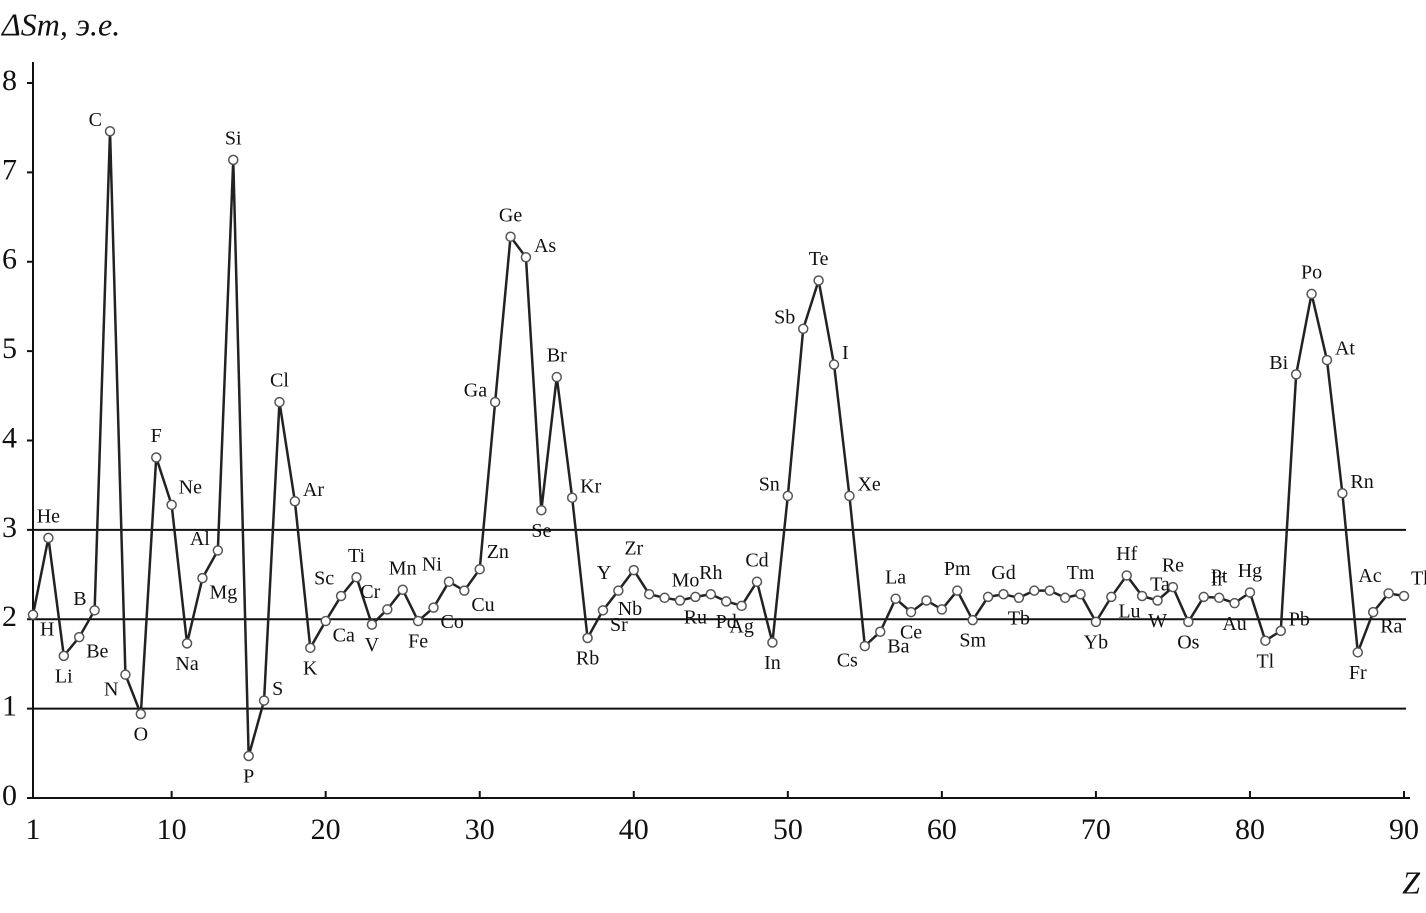  What do you see at coordinates (633, 549) in the screenshot?
I see `point-label: Zr` at bounding box center [633, 549].